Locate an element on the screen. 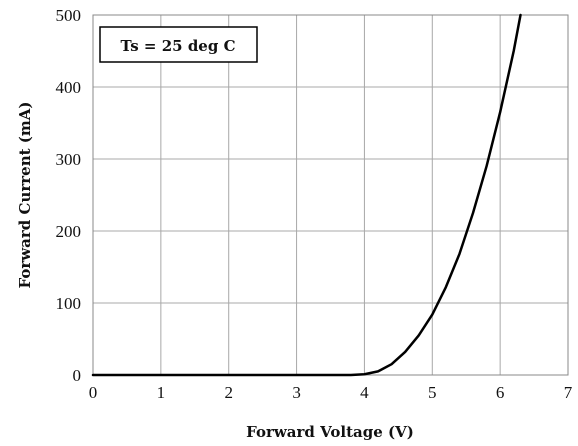 Image resolution: width=578 pixels, height=446 pixels. x-tick-label: 5 is located at coordinates (432, 392).